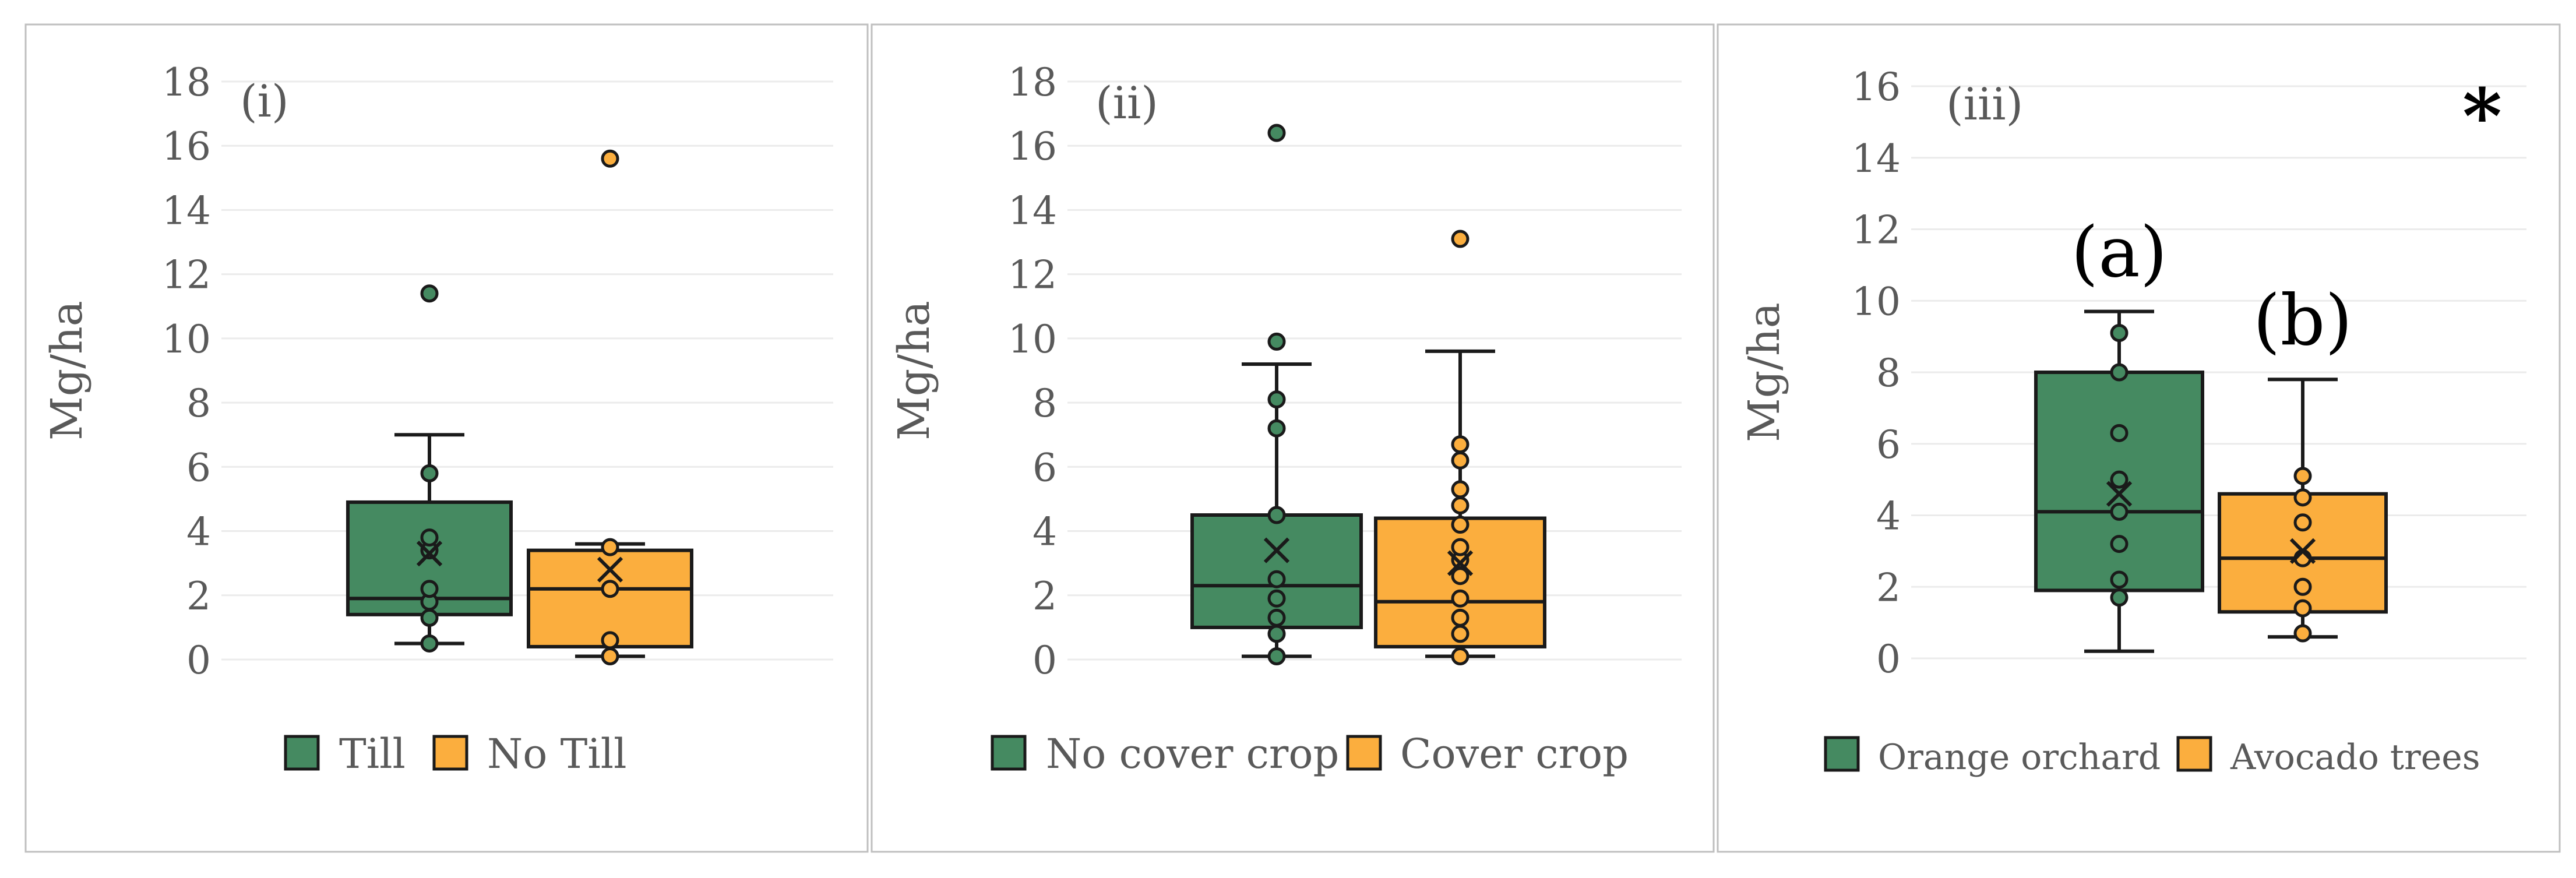  I want to click on legend-item: Cover crop, so click(1487, 754).